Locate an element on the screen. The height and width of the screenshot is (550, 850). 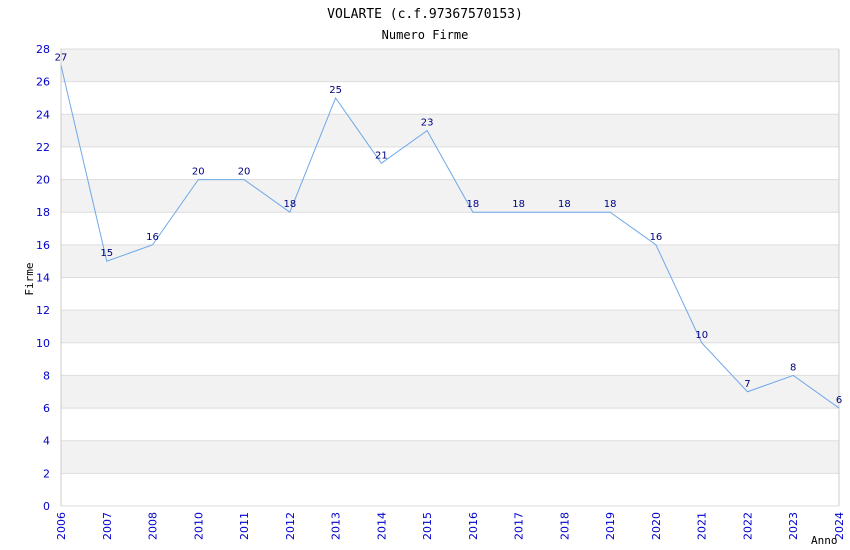
data-label: 8 is located at coordinates (793, 367).